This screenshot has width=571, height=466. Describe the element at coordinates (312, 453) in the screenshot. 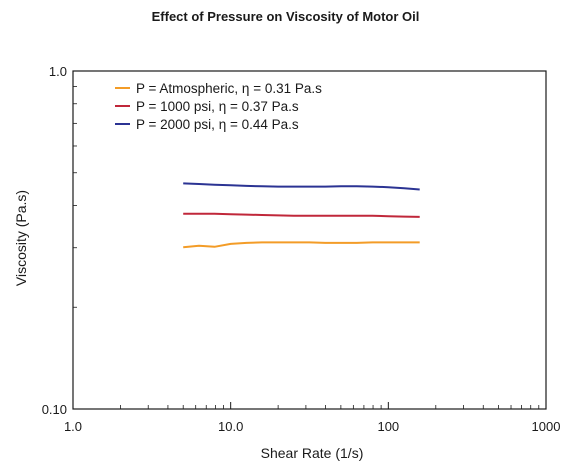

I see `x-axis-label: Shear Rate (1/s)` at that location.